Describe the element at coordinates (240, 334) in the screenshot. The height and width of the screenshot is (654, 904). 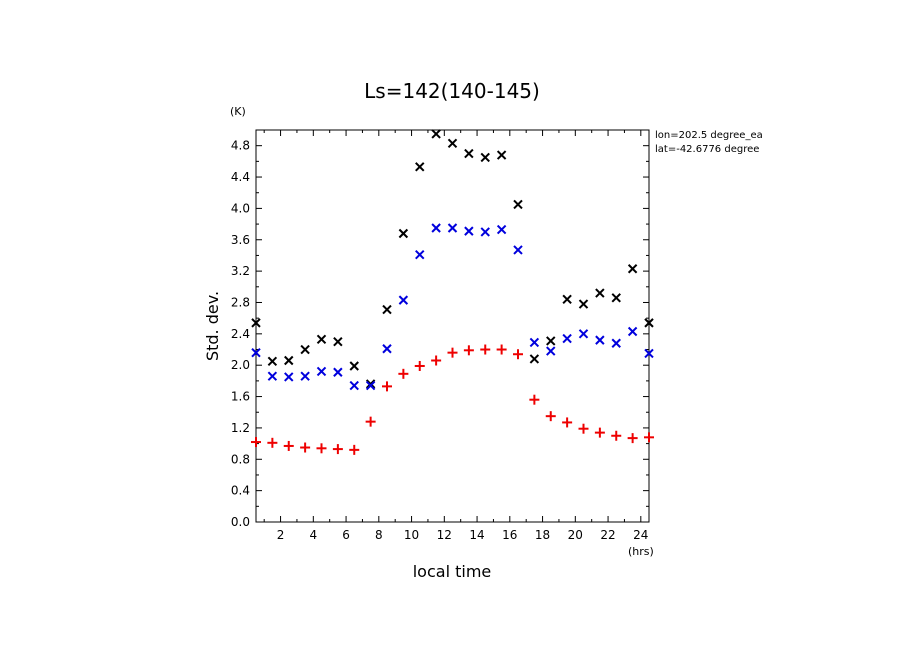
I see `y-tick-label: 2.4` at that location.